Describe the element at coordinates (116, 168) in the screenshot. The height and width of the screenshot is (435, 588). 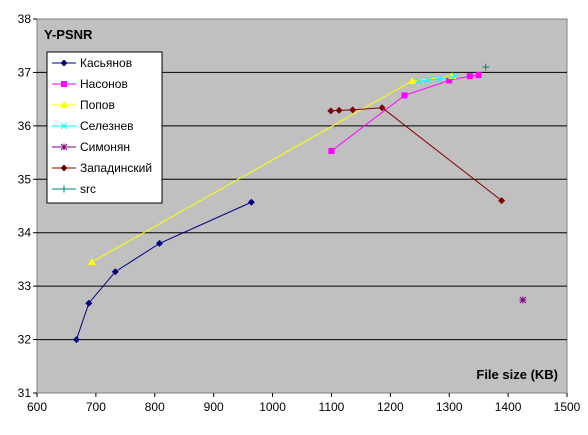
I see `legend-label: Западинский` at that location.